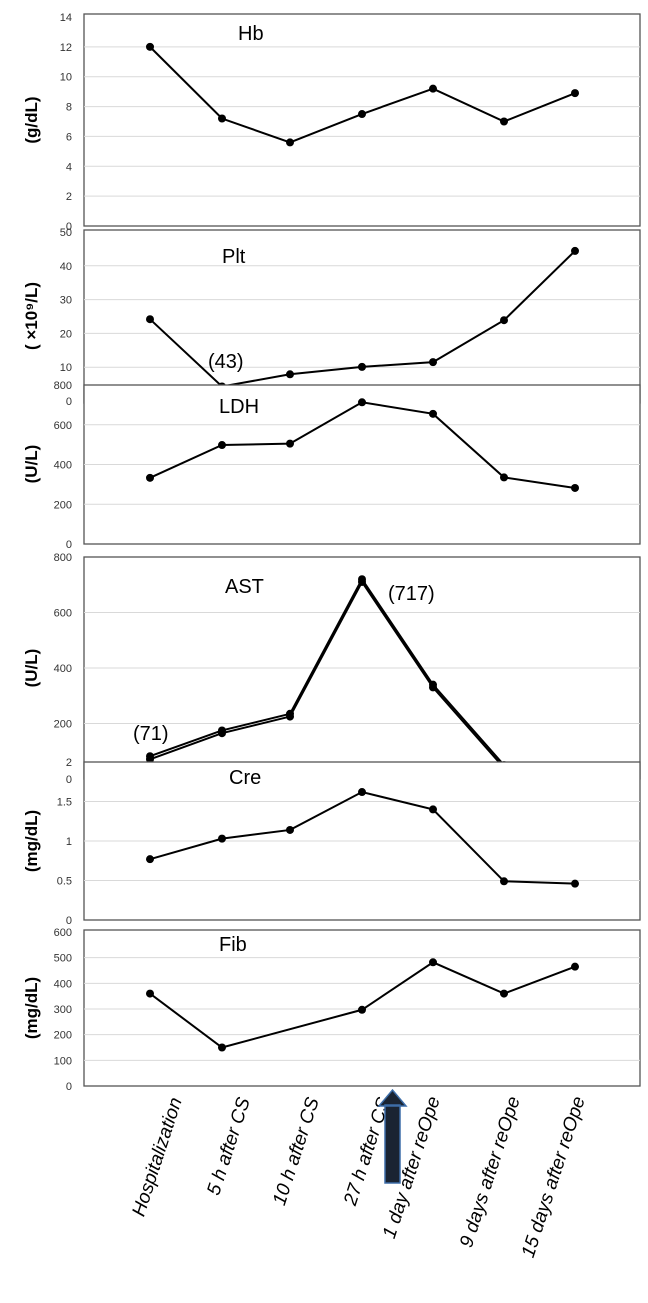 The width and height of the screenshot is (648, 1303). I want to click on panel-title: Fib, so click(233, 945).